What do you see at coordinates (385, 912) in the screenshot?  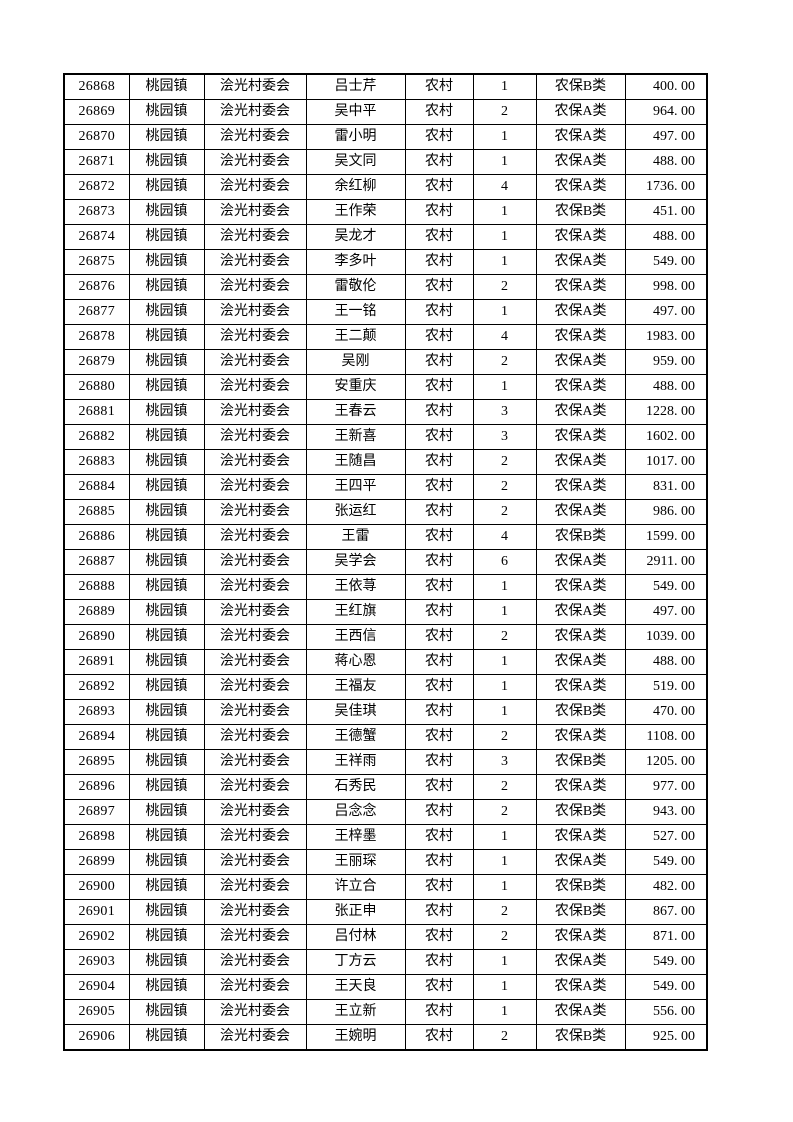 I see `table-row: 26901 桃园镇 浍光村委会 张正申 农村 2 农保B类 867. 00` at bounding box center [385, 912].